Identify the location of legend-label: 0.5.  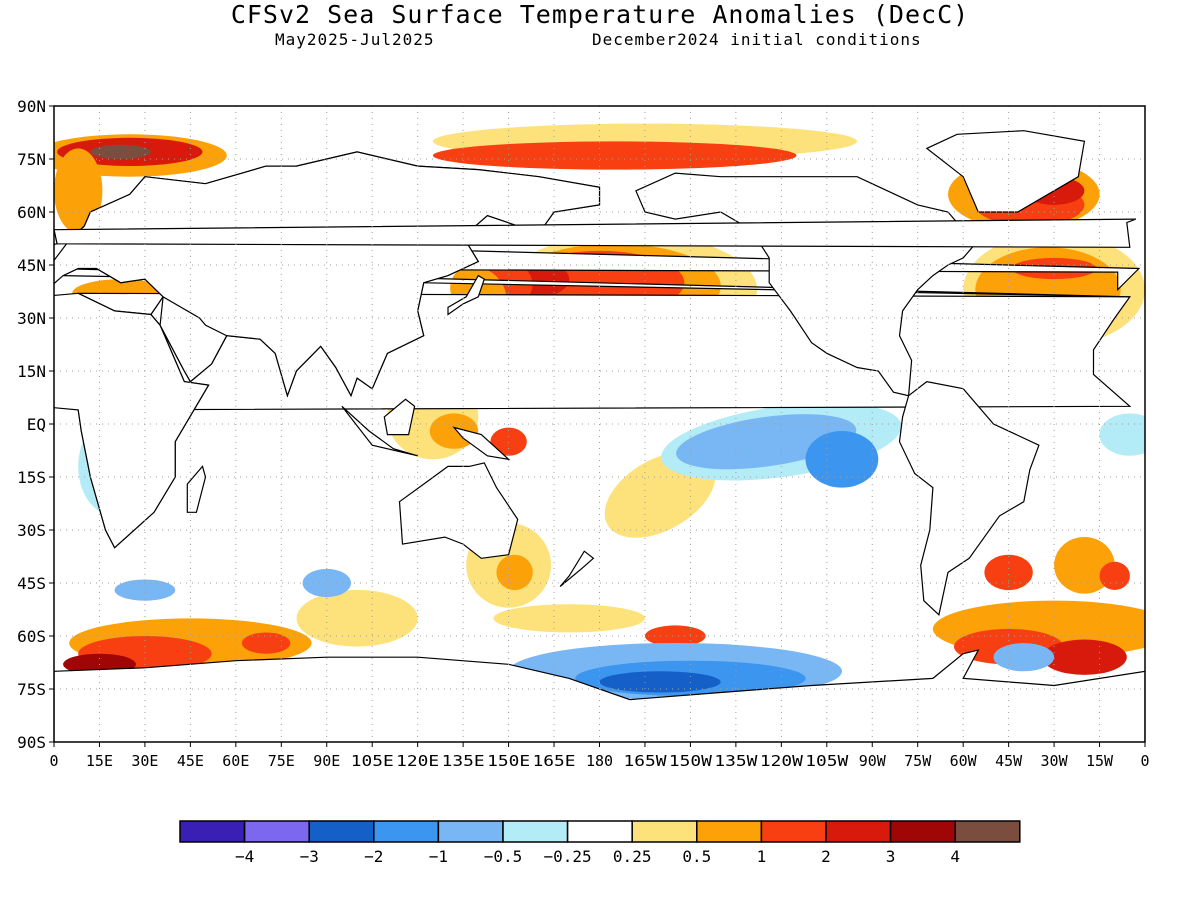
(696, 856).